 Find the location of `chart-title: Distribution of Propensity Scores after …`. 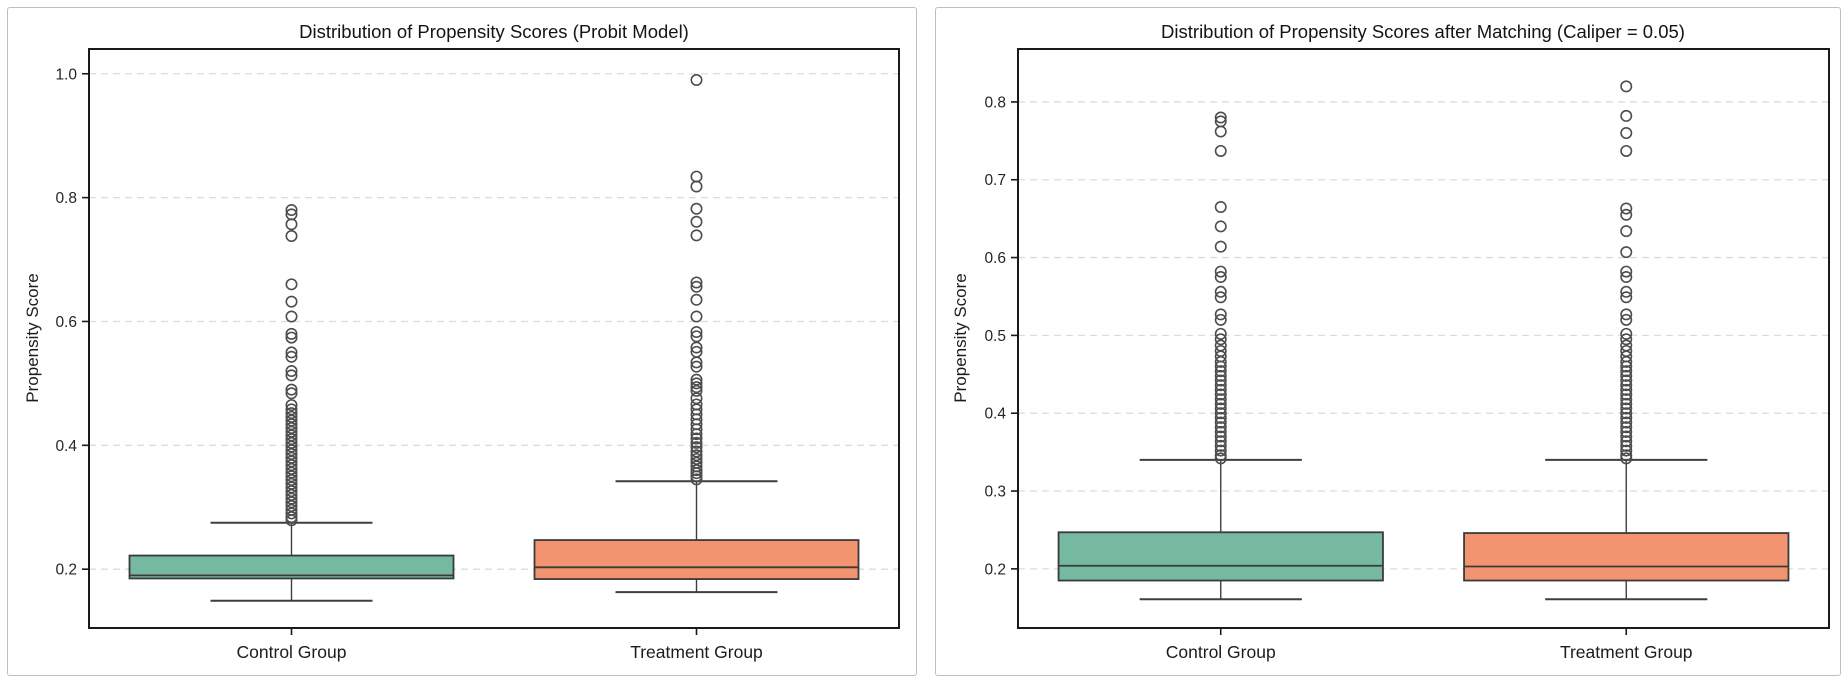

chart-title: Distribution of Propensity Scores after … is located at coordinates (1423, 31).